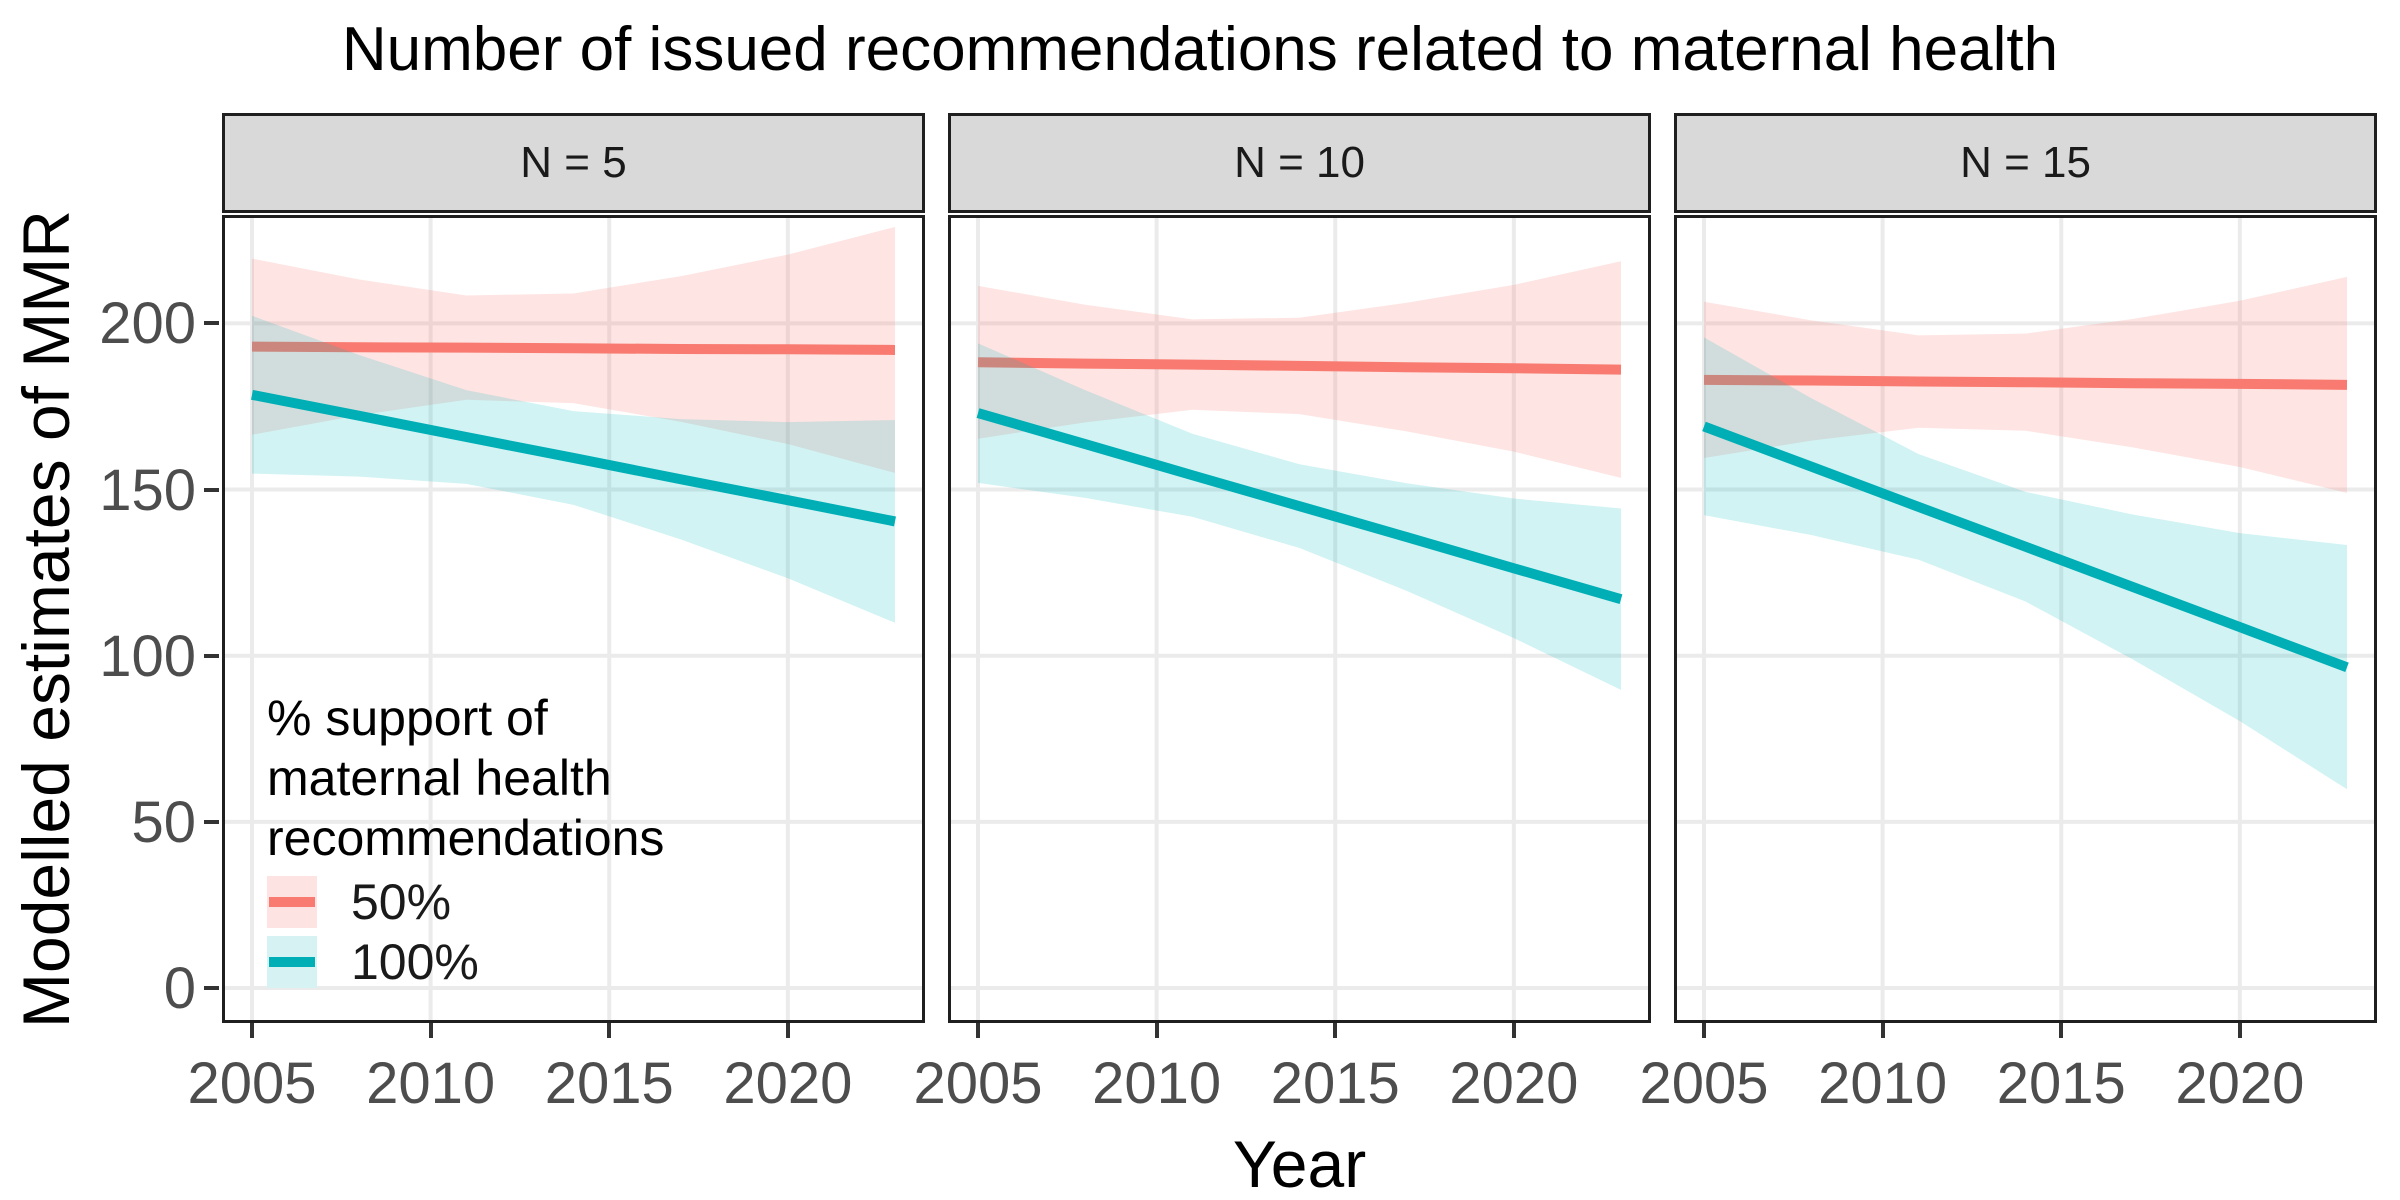  Describe the element at coordinates (466, 838) in the screenshot. I see `legend-title-line: recommendations` at that location.